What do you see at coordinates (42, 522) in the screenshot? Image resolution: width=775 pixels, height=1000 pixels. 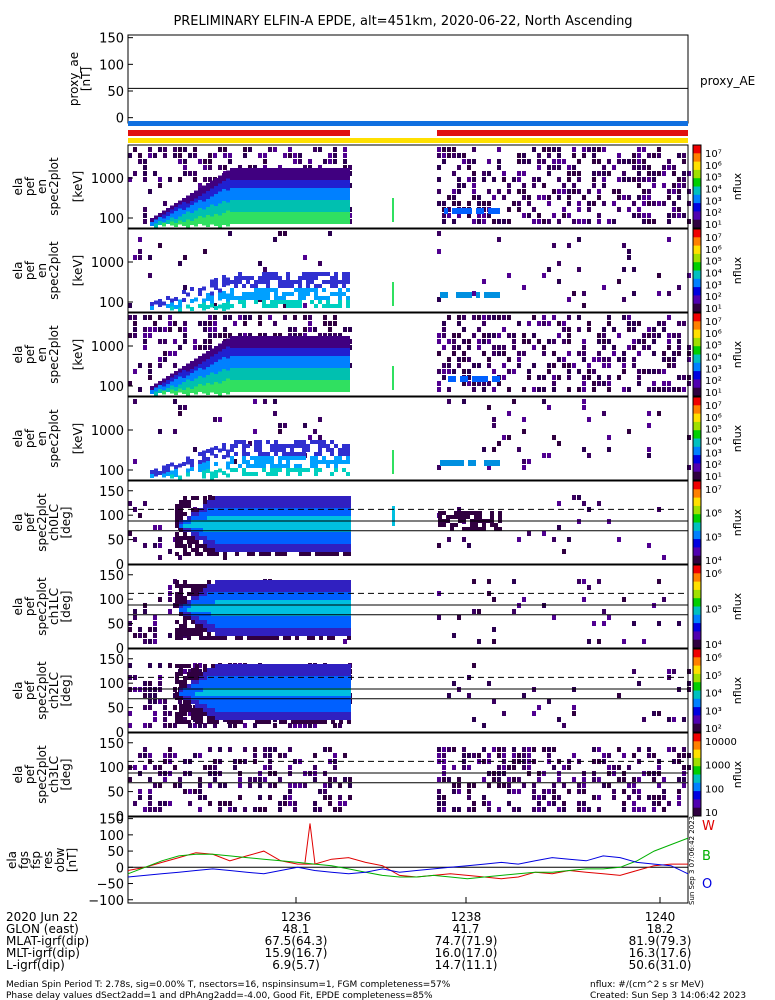 I see `y-axis-label: spec2plot` at bounding box center [42, 522].